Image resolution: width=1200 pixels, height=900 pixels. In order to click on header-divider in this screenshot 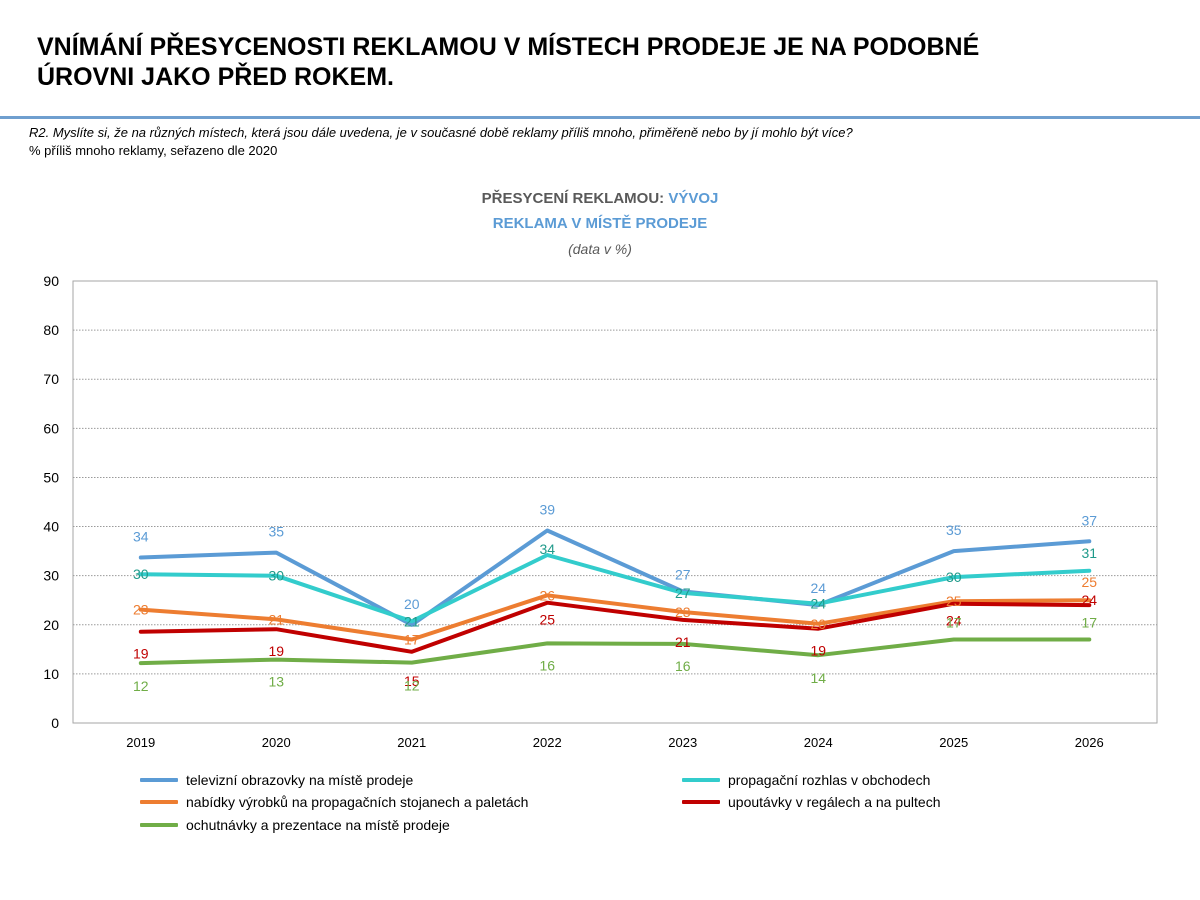, I will do `click(600, 117)`.